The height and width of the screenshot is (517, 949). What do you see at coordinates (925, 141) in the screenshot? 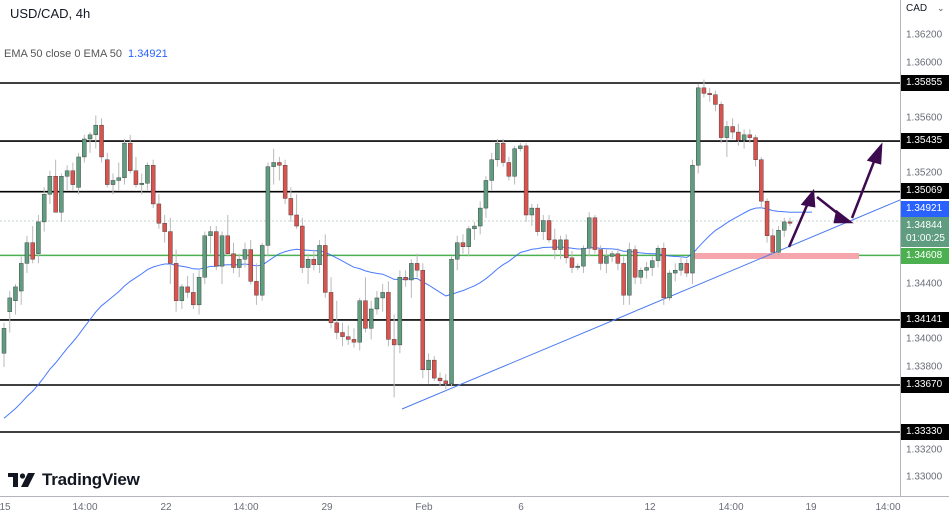
I see `level-tag-1.35435: 1.35435` at bounding box center [925, 141].